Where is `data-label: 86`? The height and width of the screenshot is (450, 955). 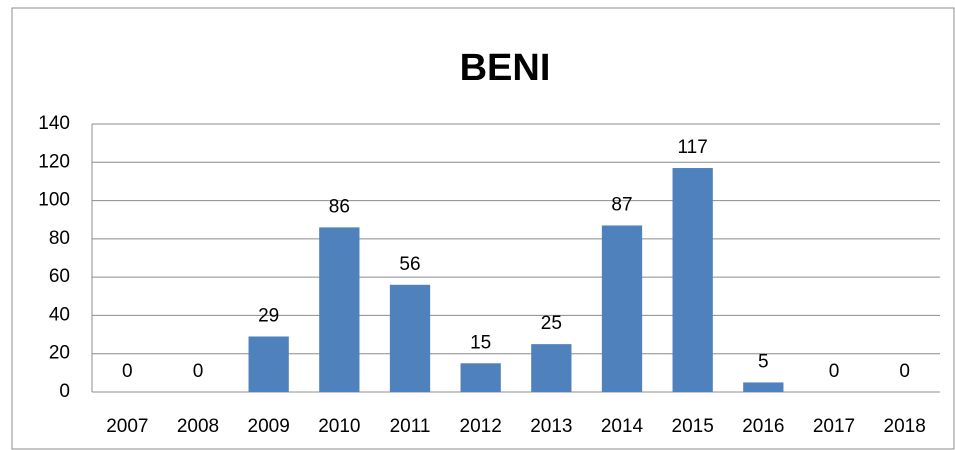
data-label: 86 is located at coordinates (339, 206).